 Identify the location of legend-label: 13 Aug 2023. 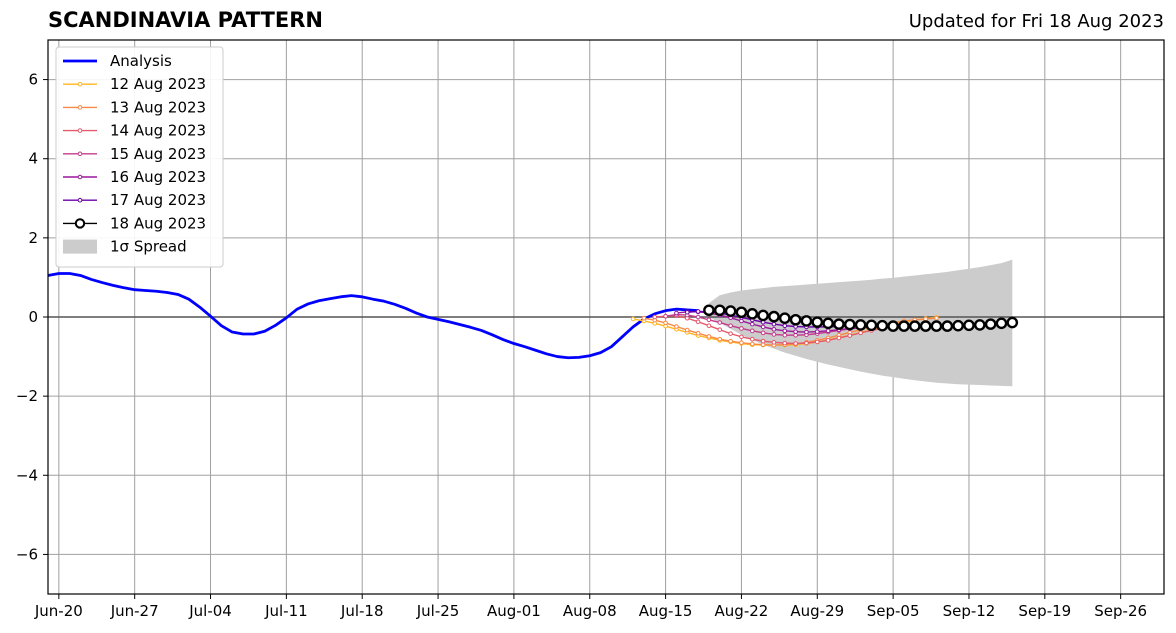
(158, 107).